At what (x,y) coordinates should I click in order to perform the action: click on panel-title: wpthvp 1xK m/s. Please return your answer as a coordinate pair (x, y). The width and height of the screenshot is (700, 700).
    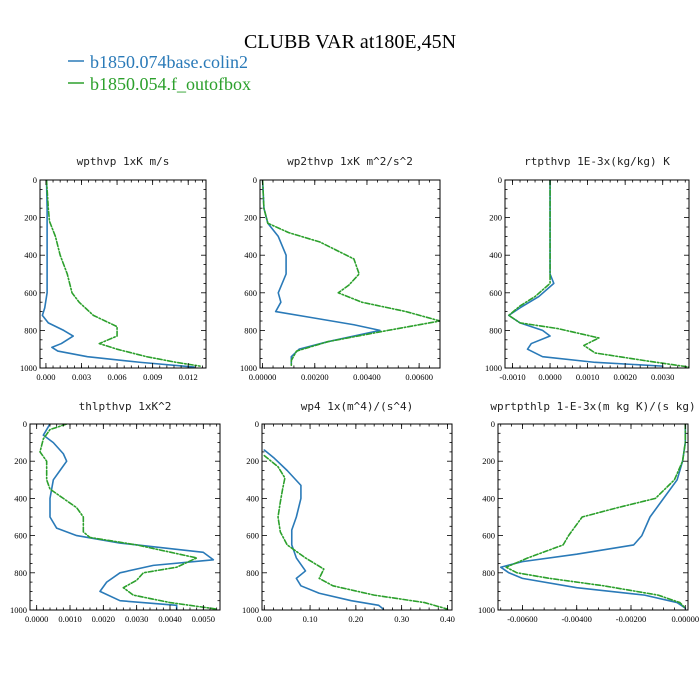
    Looking at the image, I should click on (123, 161).